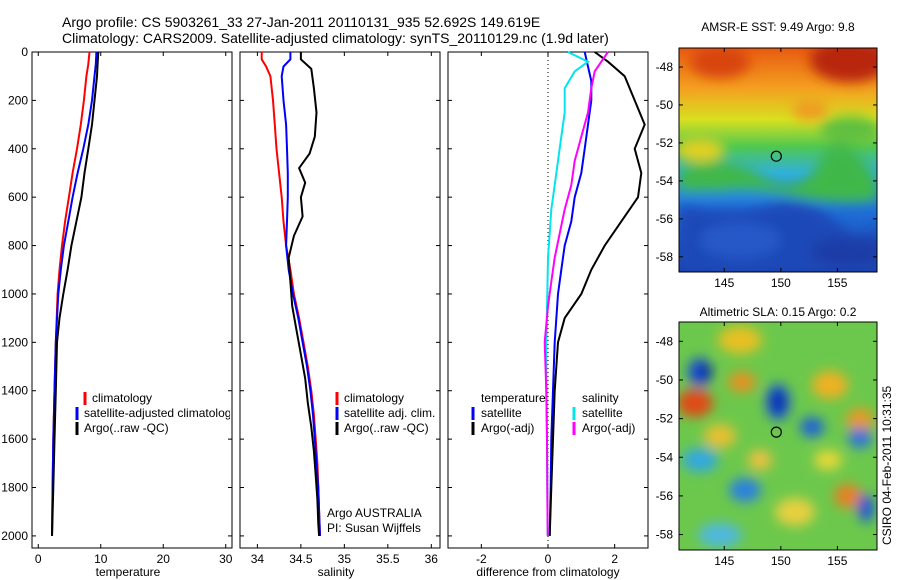 The width and height of the screenshot is (900, 580). I want to click on salinity-x-label: salinity, so click(336, 572).